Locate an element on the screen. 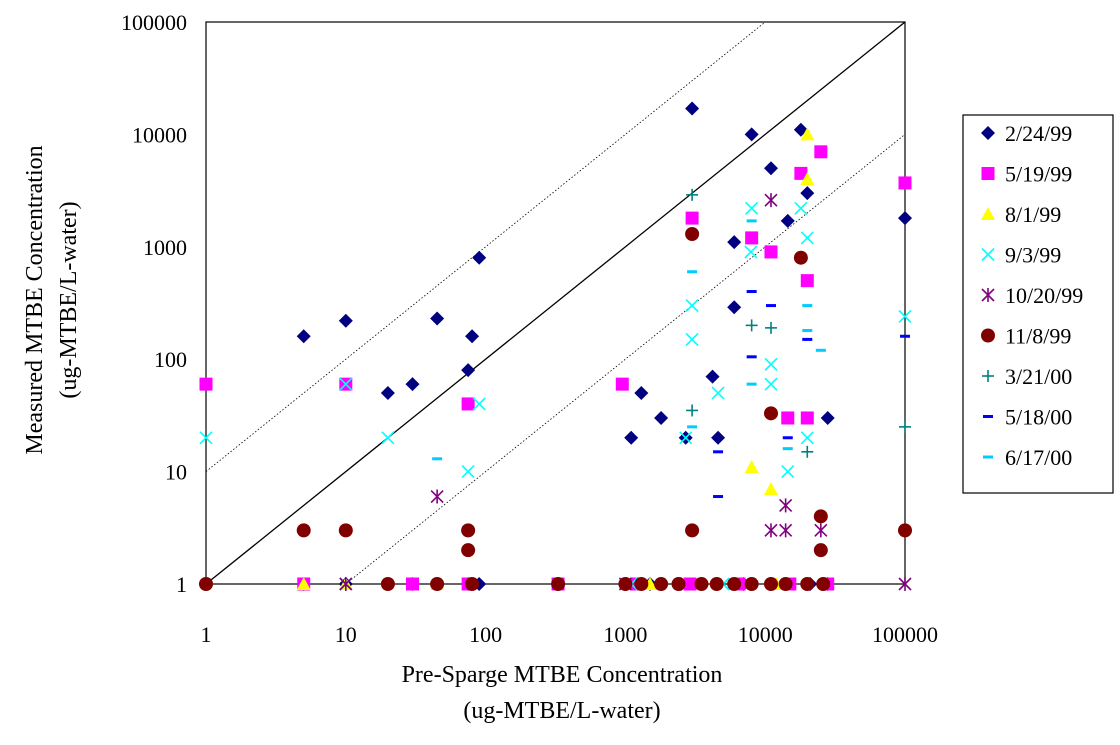  series-3/21/00 is located at coordinates (798, 323).